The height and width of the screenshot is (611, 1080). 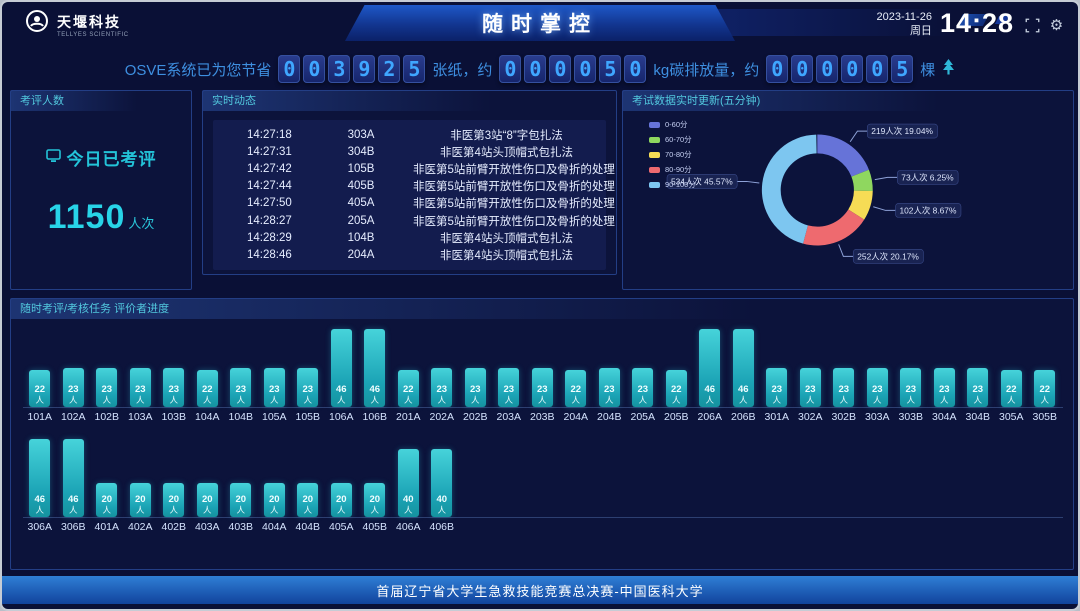 I want to click on bar-item: 22 人 204A, so click(x=576, y=376).